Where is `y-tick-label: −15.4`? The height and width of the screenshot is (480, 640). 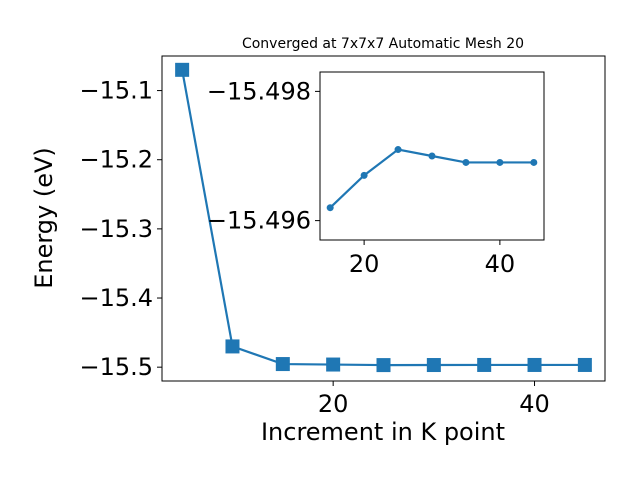
y-tick-label: −15.4 is located at coordinates (116, 298).